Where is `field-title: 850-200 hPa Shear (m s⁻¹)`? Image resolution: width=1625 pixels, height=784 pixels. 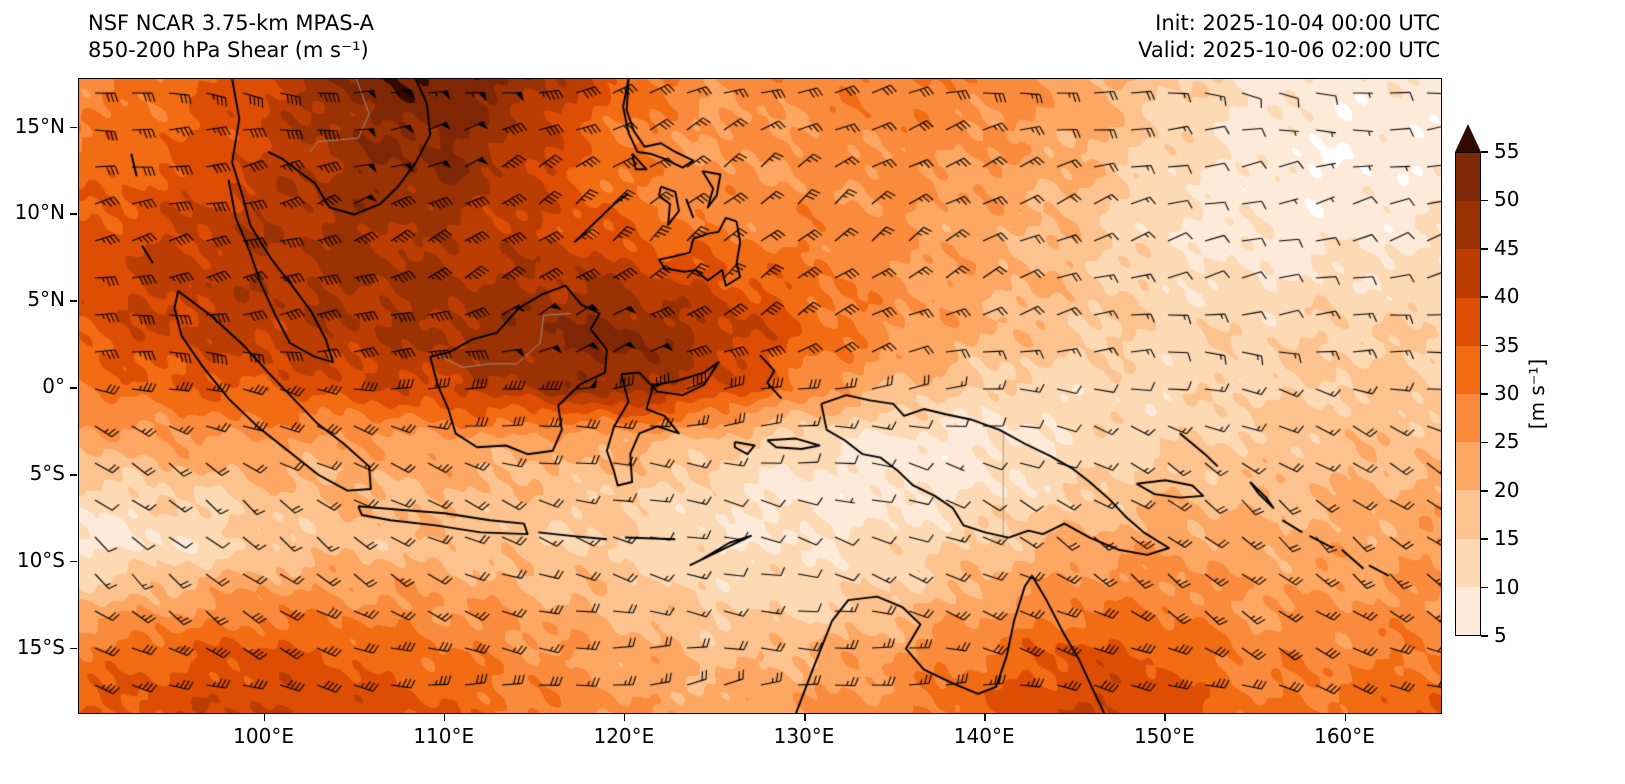
field-title: 850-200 hPa Shear (m s⁻¹) is located at coordinates (228, 50).